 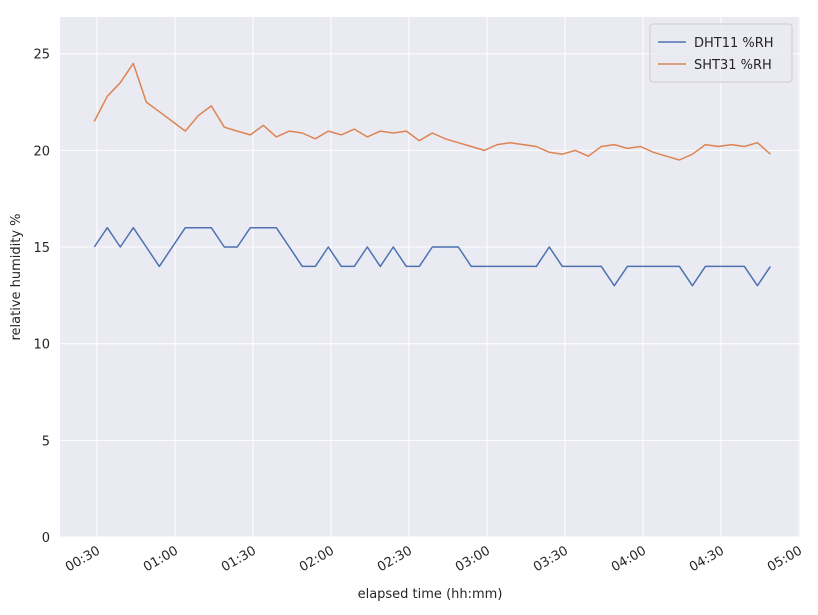 I want to click on legend: DHT11 %RH SHT31 %RH, so click(x=721, y=53).